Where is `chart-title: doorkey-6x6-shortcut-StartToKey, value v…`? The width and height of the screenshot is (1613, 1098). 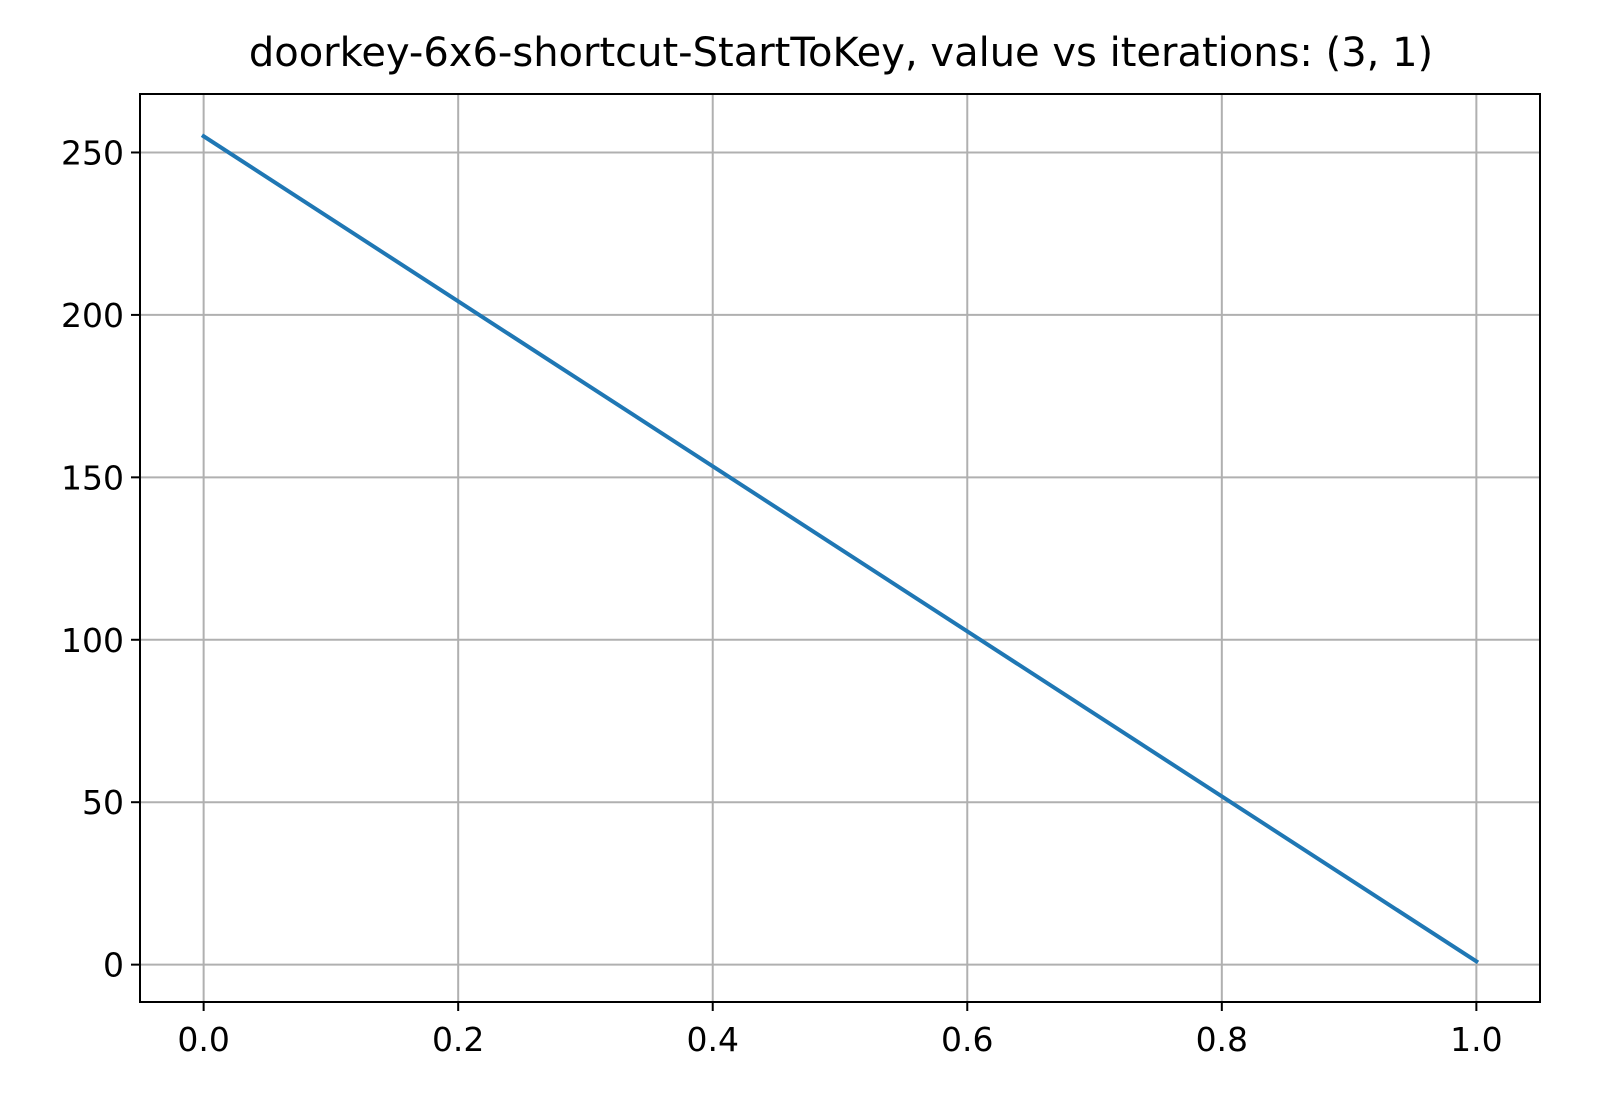 chart-title: doorkey-6x6-shortcut-StartToKey, value v… is located at coordinates (841, 53).